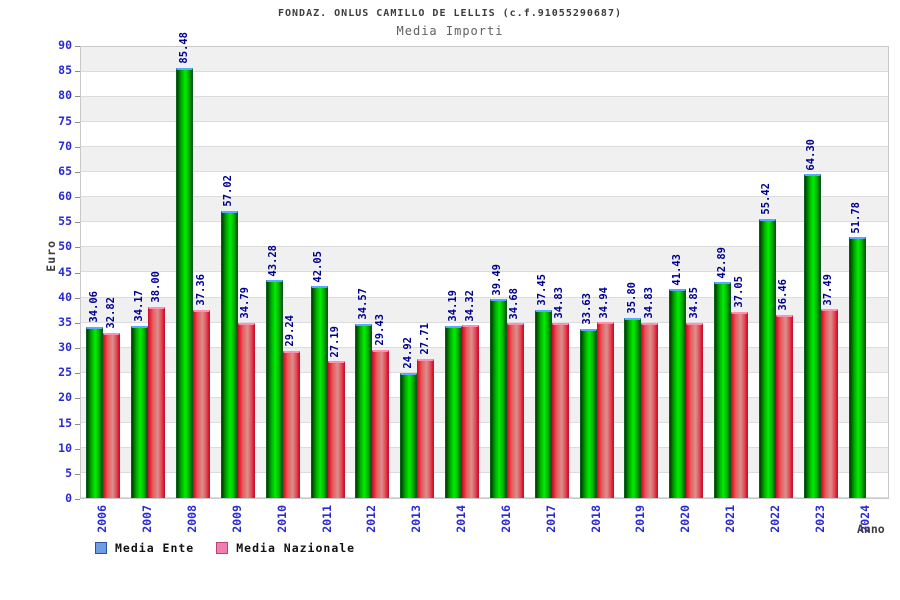 The width and height of the screenshot is (900, 600). I want to click on y-tick-label: 45, so click(65, 271).